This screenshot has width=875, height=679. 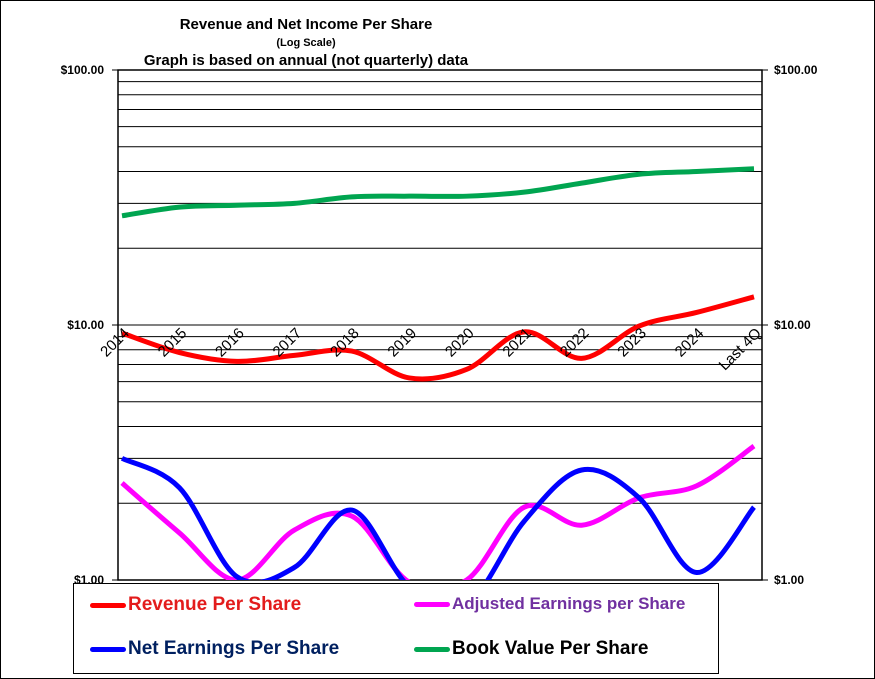 What do you see at coordinates (569, 603) in the screenshot?
I see `legend-label: Adjusted Earnings per Share` at bounding box center [569, 603].